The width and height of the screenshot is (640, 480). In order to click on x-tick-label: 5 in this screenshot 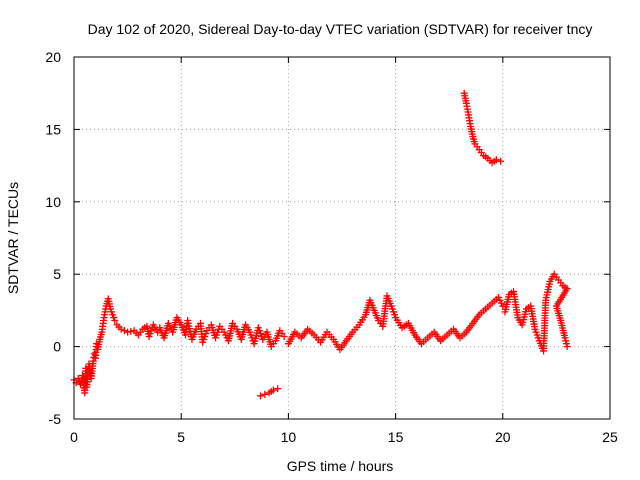, I will do `click(181, 437)`.